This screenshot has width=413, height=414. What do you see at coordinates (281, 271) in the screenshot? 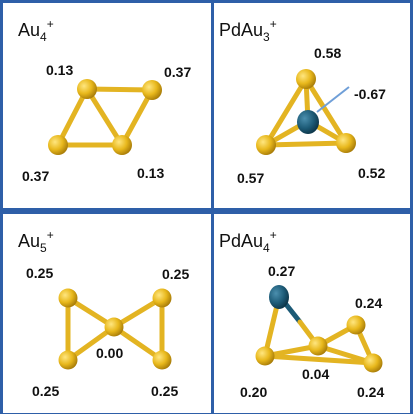
I see `charge-label: 0.27` at bounding box center [281, 271].